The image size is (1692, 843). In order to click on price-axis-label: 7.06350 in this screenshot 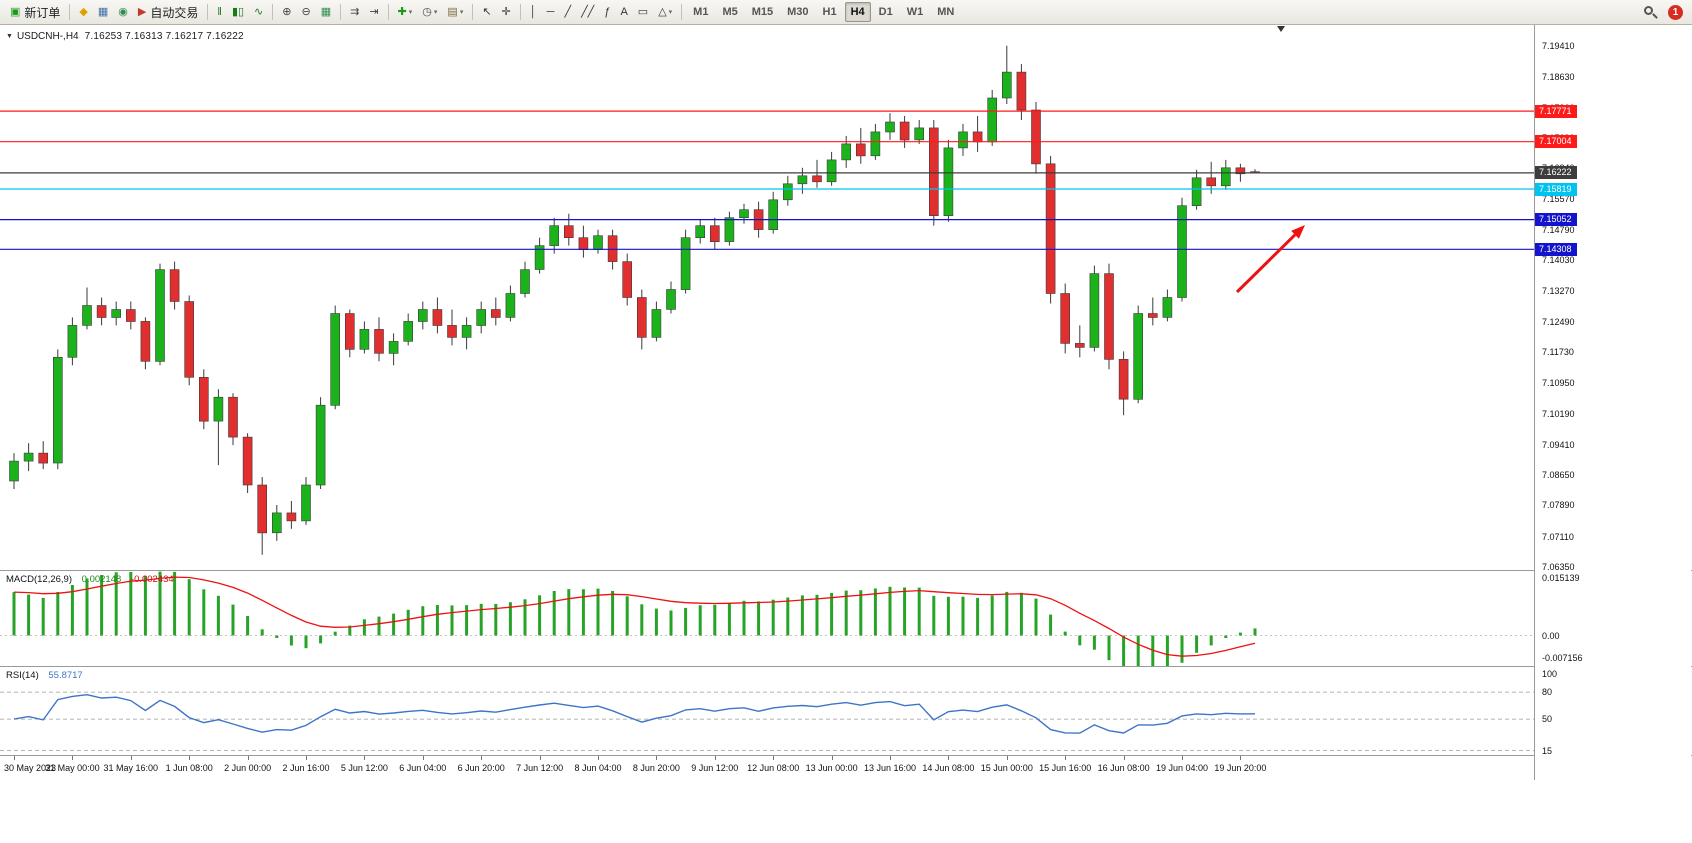, I will do `click(1558, 566)`.